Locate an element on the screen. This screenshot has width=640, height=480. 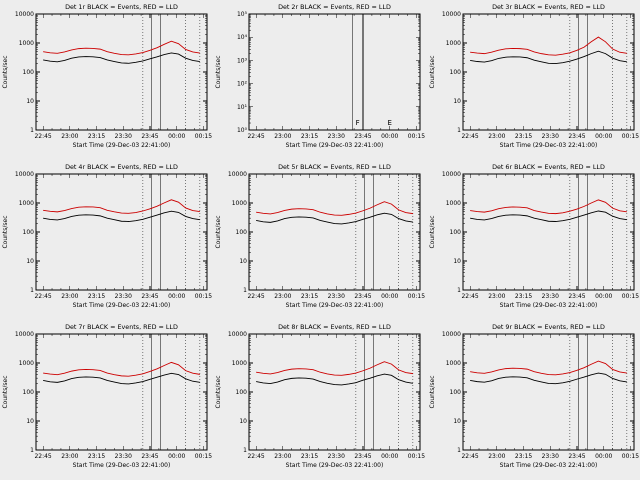
y-tick-label: 10⁴ is located at coordinates (242, 37).